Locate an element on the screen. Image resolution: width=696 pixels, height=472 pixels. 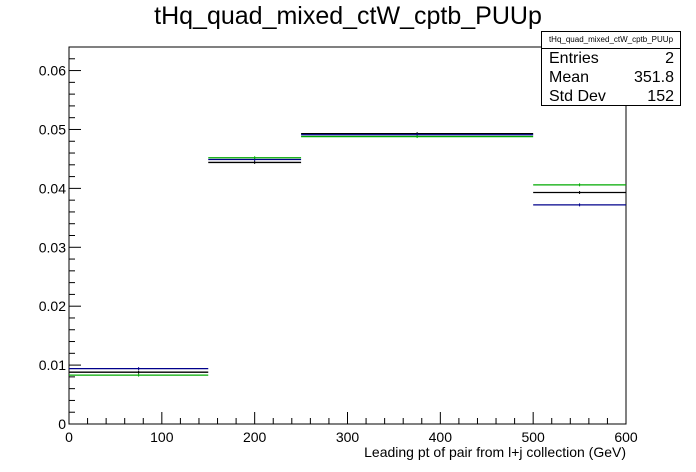
x-tick-label: 200 is located at coordinates (255, 437).